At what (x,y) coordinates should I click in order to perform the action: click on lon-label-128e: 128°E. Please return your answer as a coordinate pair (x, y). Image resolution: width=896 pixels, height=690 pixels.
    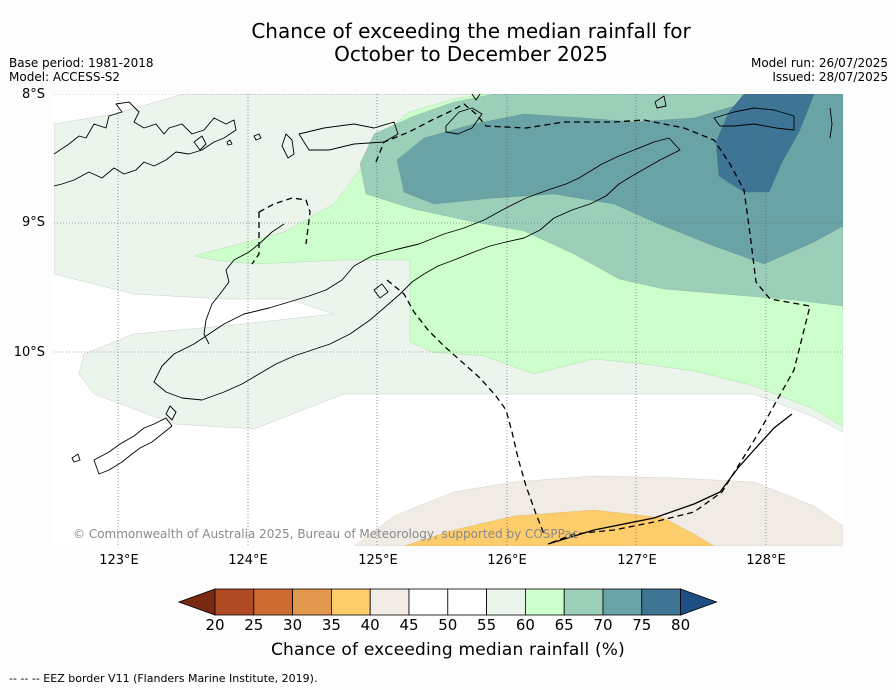
    Looking at the image, I should click on (766, 560).